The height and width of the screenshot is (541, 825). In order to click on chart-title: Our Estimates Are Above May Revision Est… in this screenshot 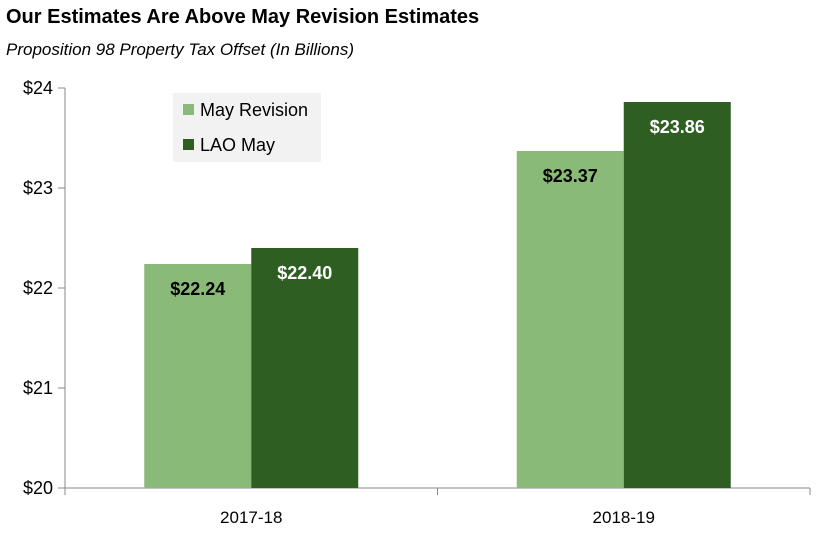, I will do `click(243, 17)`.